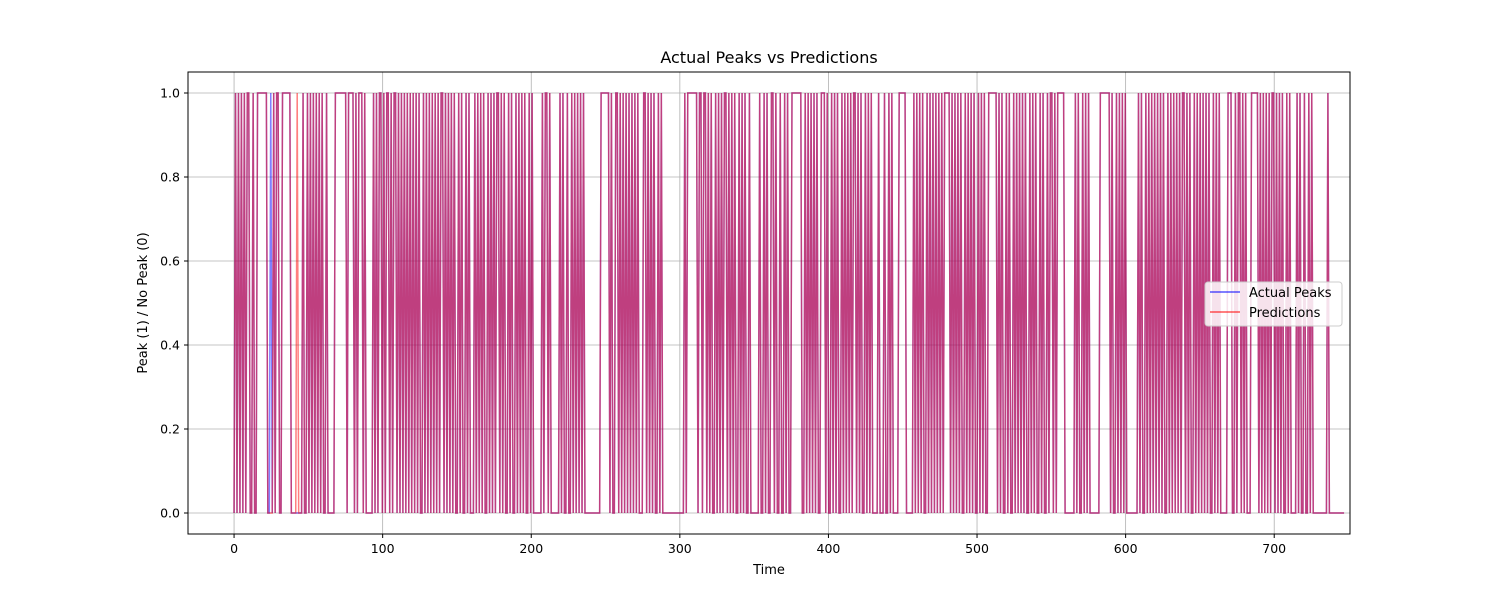 The width and height of the screenshot is (1500, 600). I want to click on x-axis-label: Time, so click(768, 570).